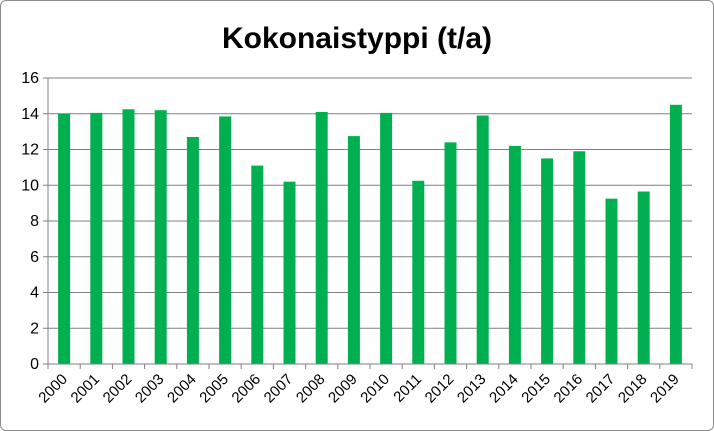 The image size is (714, 431). What do you see at coordinates (311, 389) in the screenshot?
I see `x-tick-label: 2008` at bounding box center [311, 389].